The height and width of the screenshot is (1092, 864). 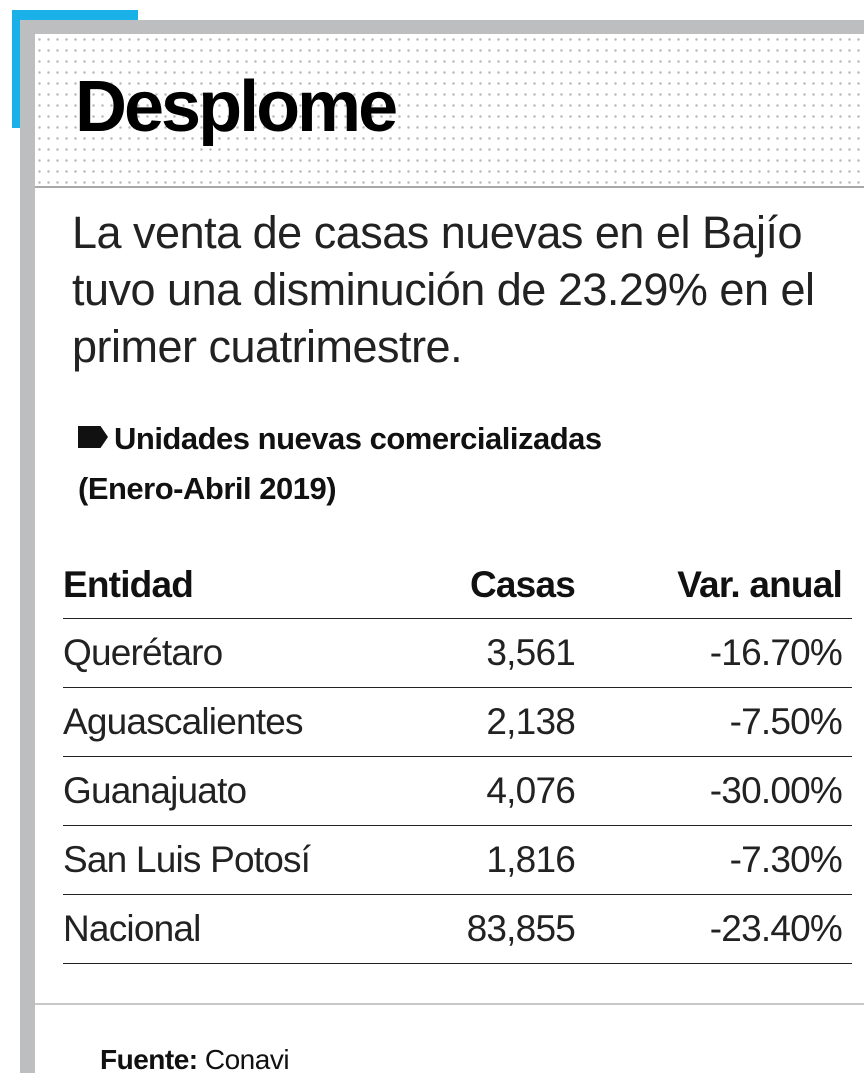 I want to click on cell-entidad: San Luis Potosí, so click(x=213, y=860).